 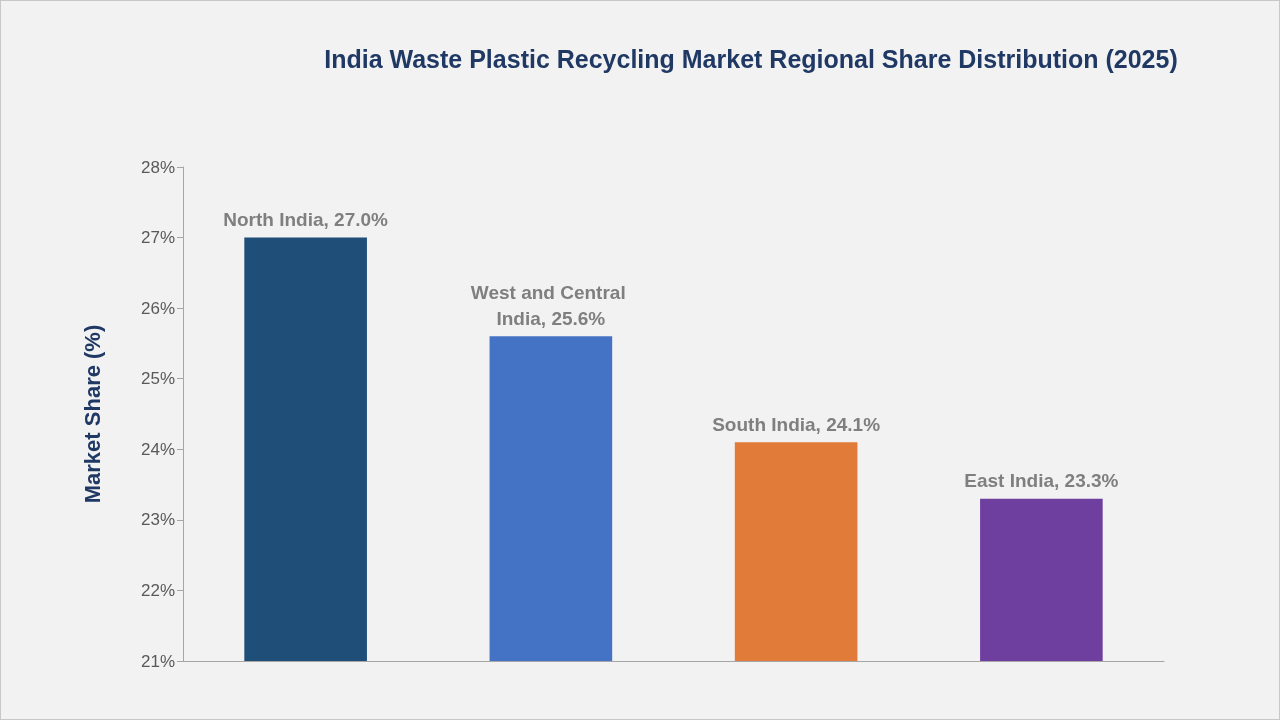 I want to click on y-tick-label: 25%, so click(x=157, y=379).